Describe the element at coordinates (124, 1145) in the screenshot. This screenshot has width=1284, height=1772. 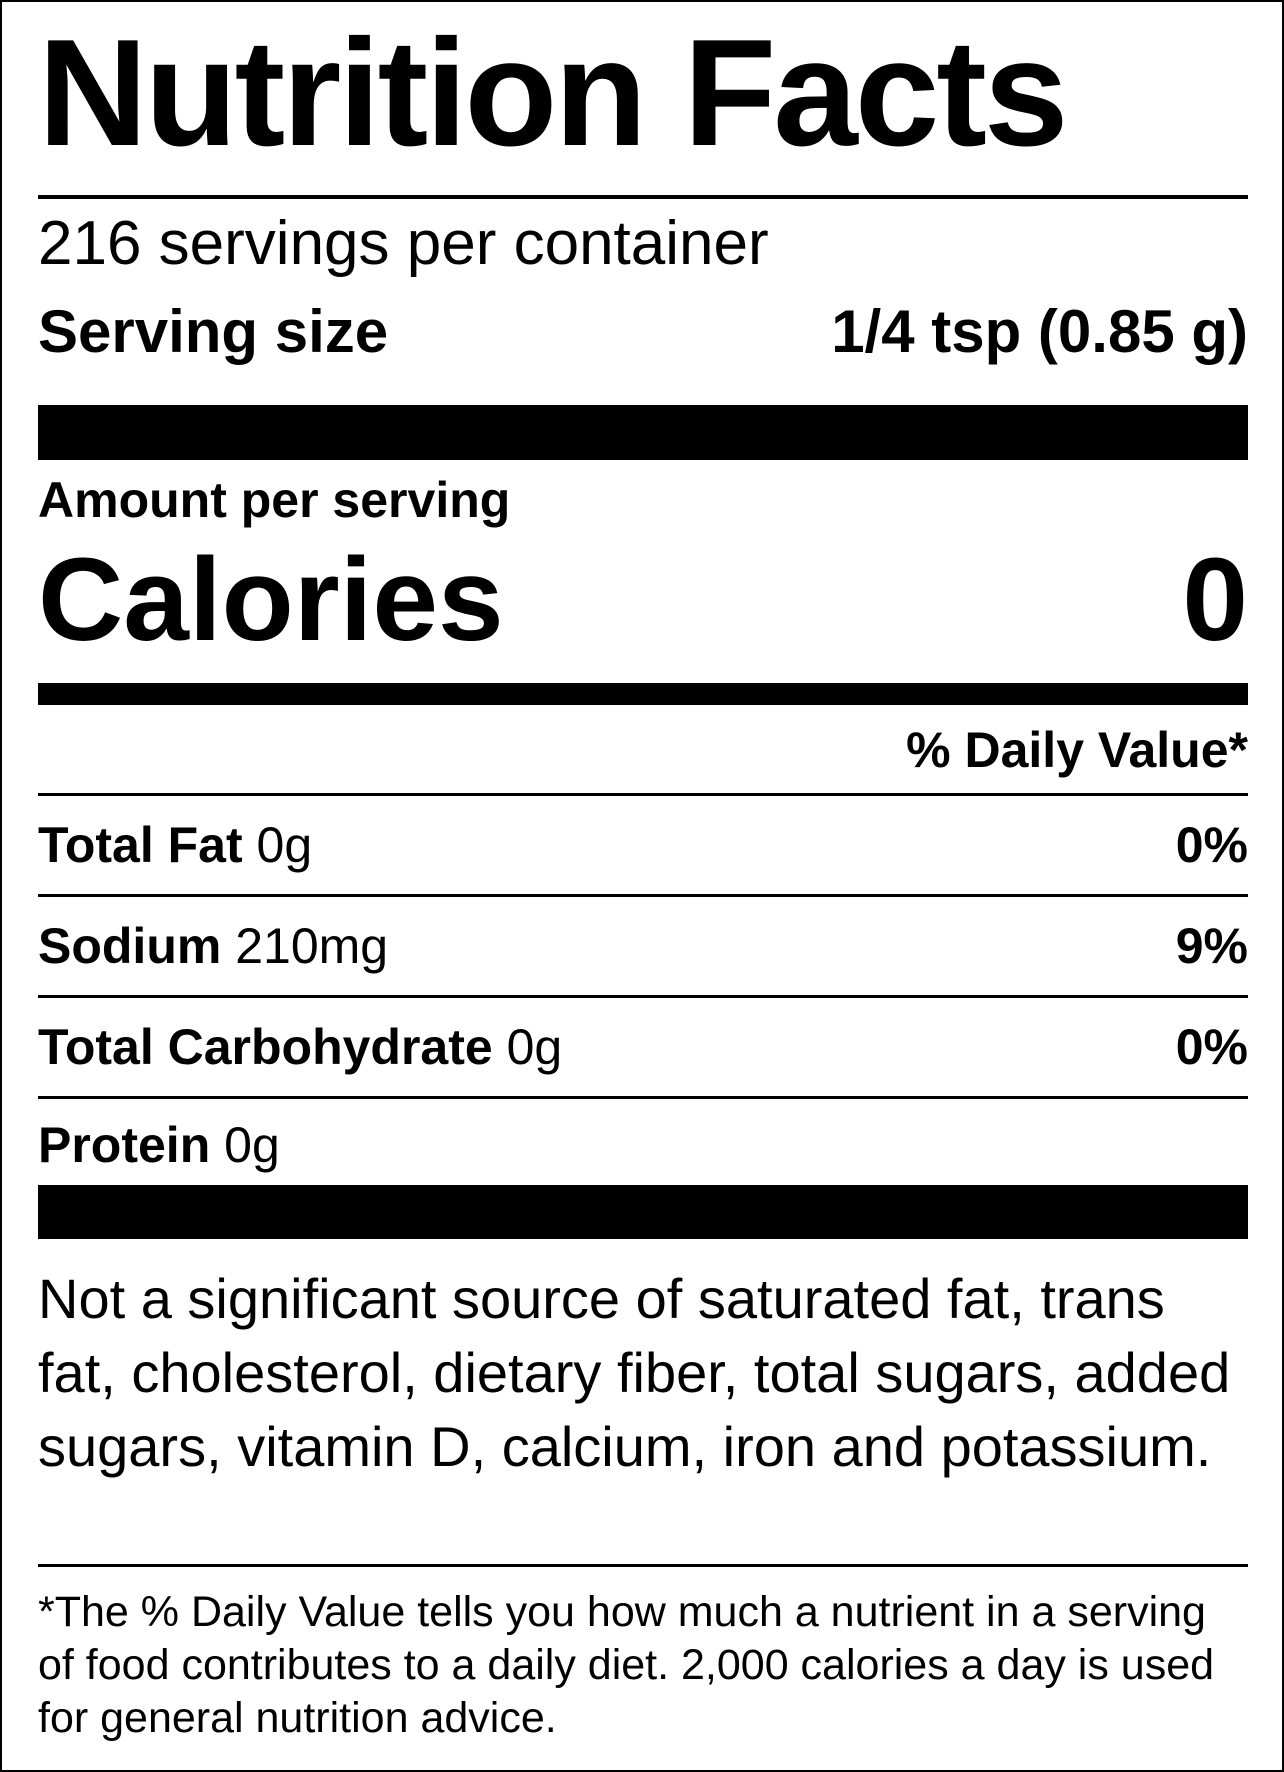
I see `nutrient-name: Protein` at that location.